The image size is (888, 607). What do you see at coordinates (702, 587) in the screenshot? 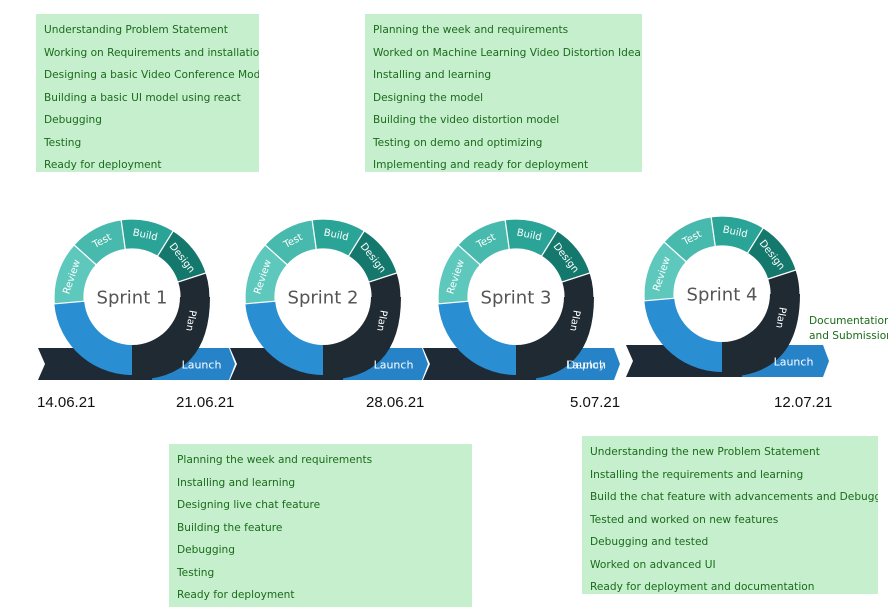
I see `note-item: Ready for deployment and documentation` at bounding box center [702, 587].